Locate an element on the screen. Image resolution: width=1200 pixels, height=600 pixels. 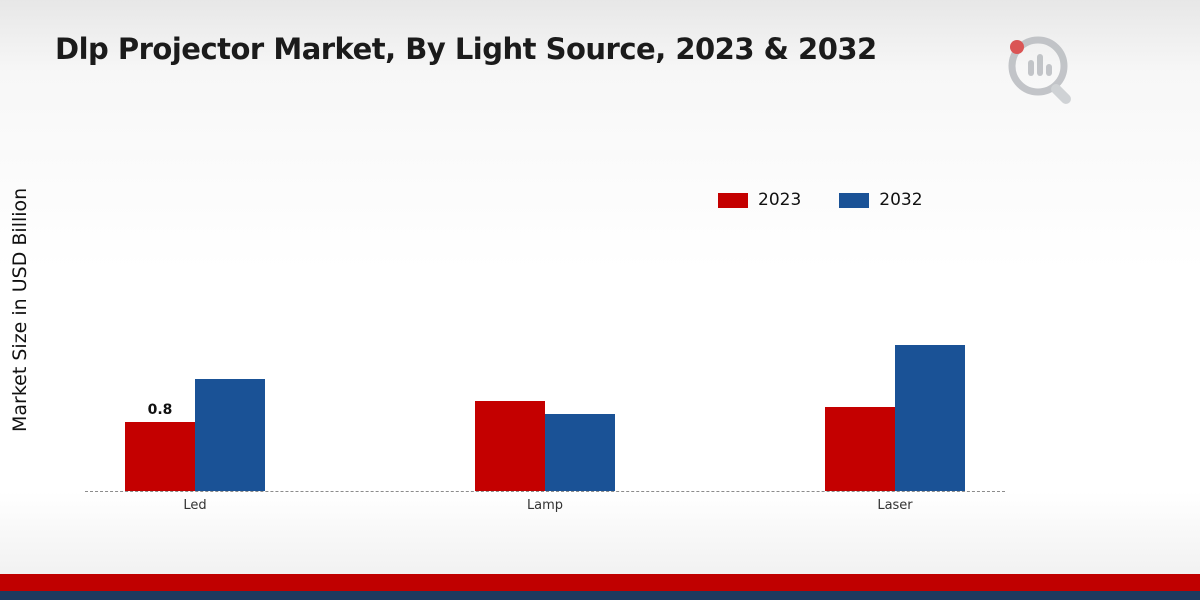
bar-2023-laser is located at coordinates (860, 449).